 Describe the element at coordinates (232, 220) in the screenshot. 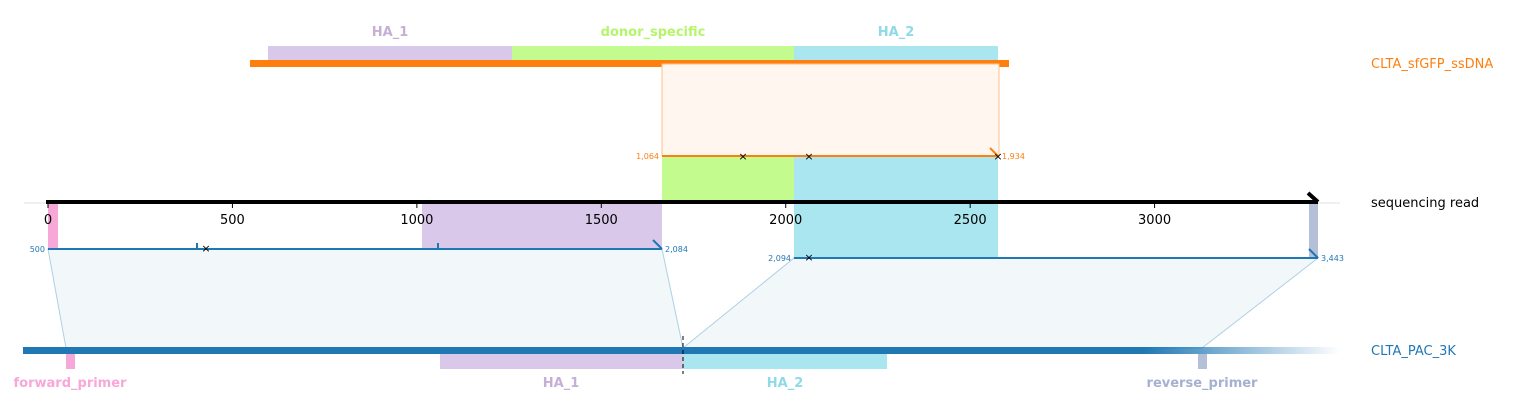

I see `read-axis-tick-label: 500` at that location.